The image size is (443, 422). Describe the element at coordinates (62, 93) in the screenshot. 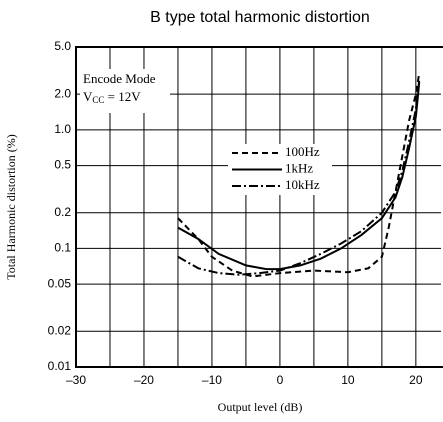

I see `y-tick-label: 2.0` at that location.